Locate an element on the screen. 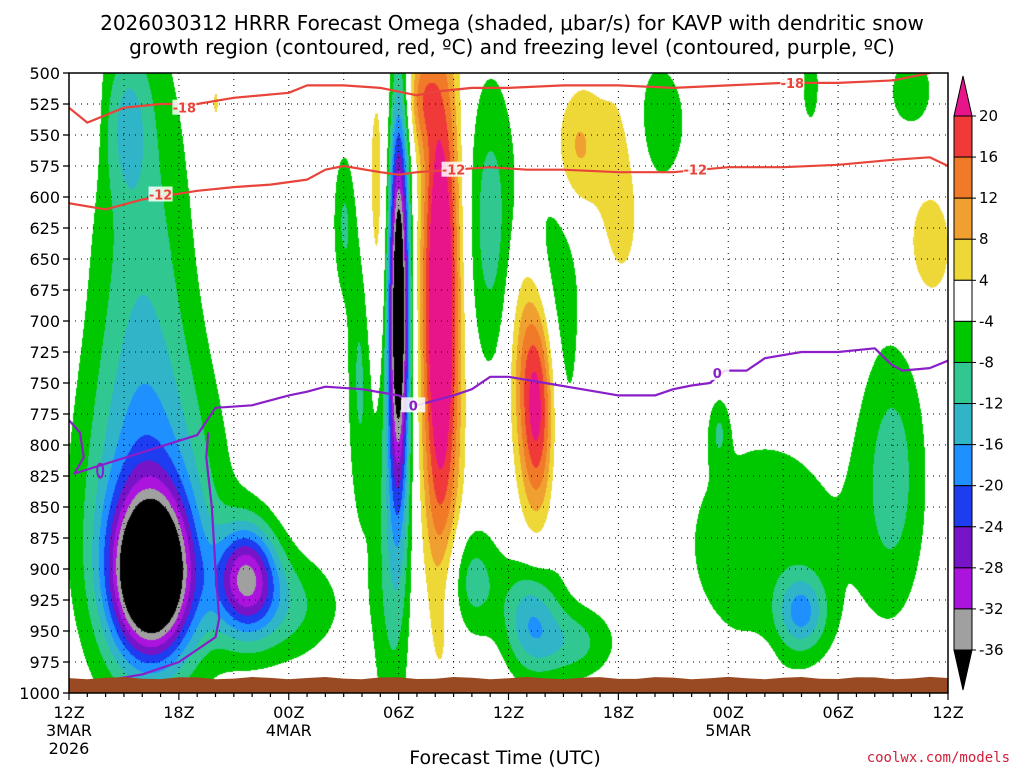 This screenshot has height=768, width=1024. y-tick-label: 925 is located at coordinates (44, 600).